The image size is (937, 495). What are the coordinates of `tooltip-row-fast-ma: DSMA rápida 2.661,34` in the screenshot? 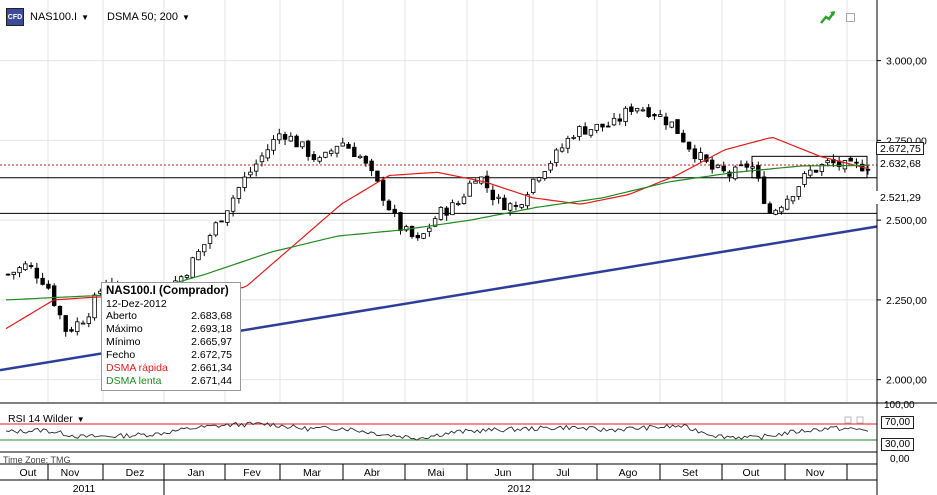 It's located at (171, 368).